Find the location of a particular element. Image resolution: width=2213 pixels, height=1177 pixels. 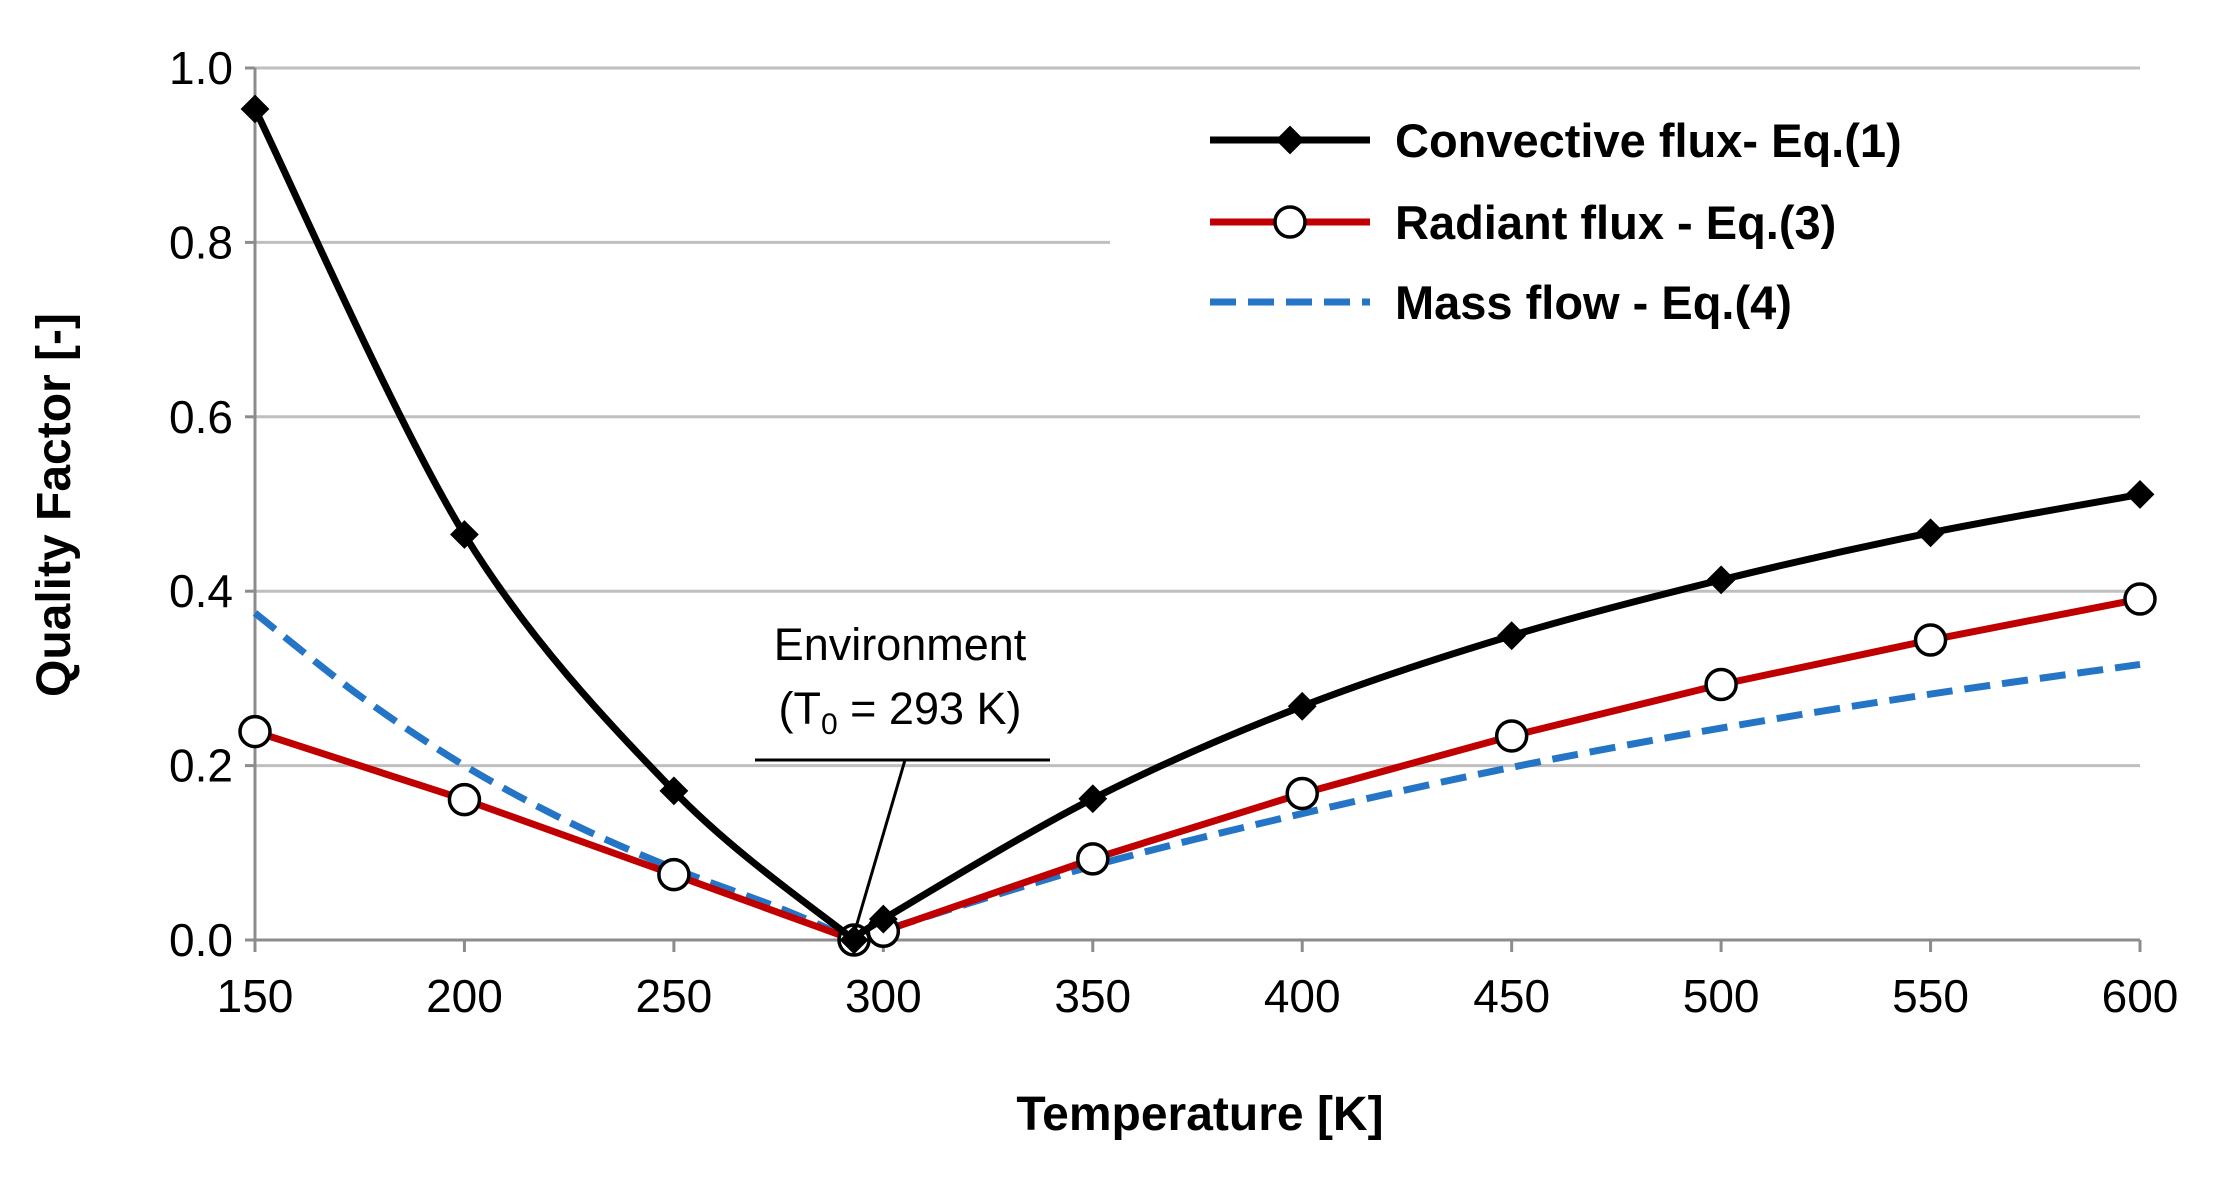

y-tick-label: 0.6 is located at coordinates (201, 417).